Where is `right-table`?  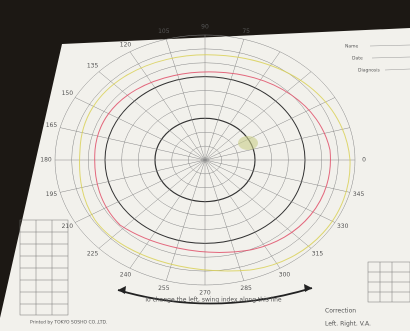
right-table is located at coordinates (388, 282).